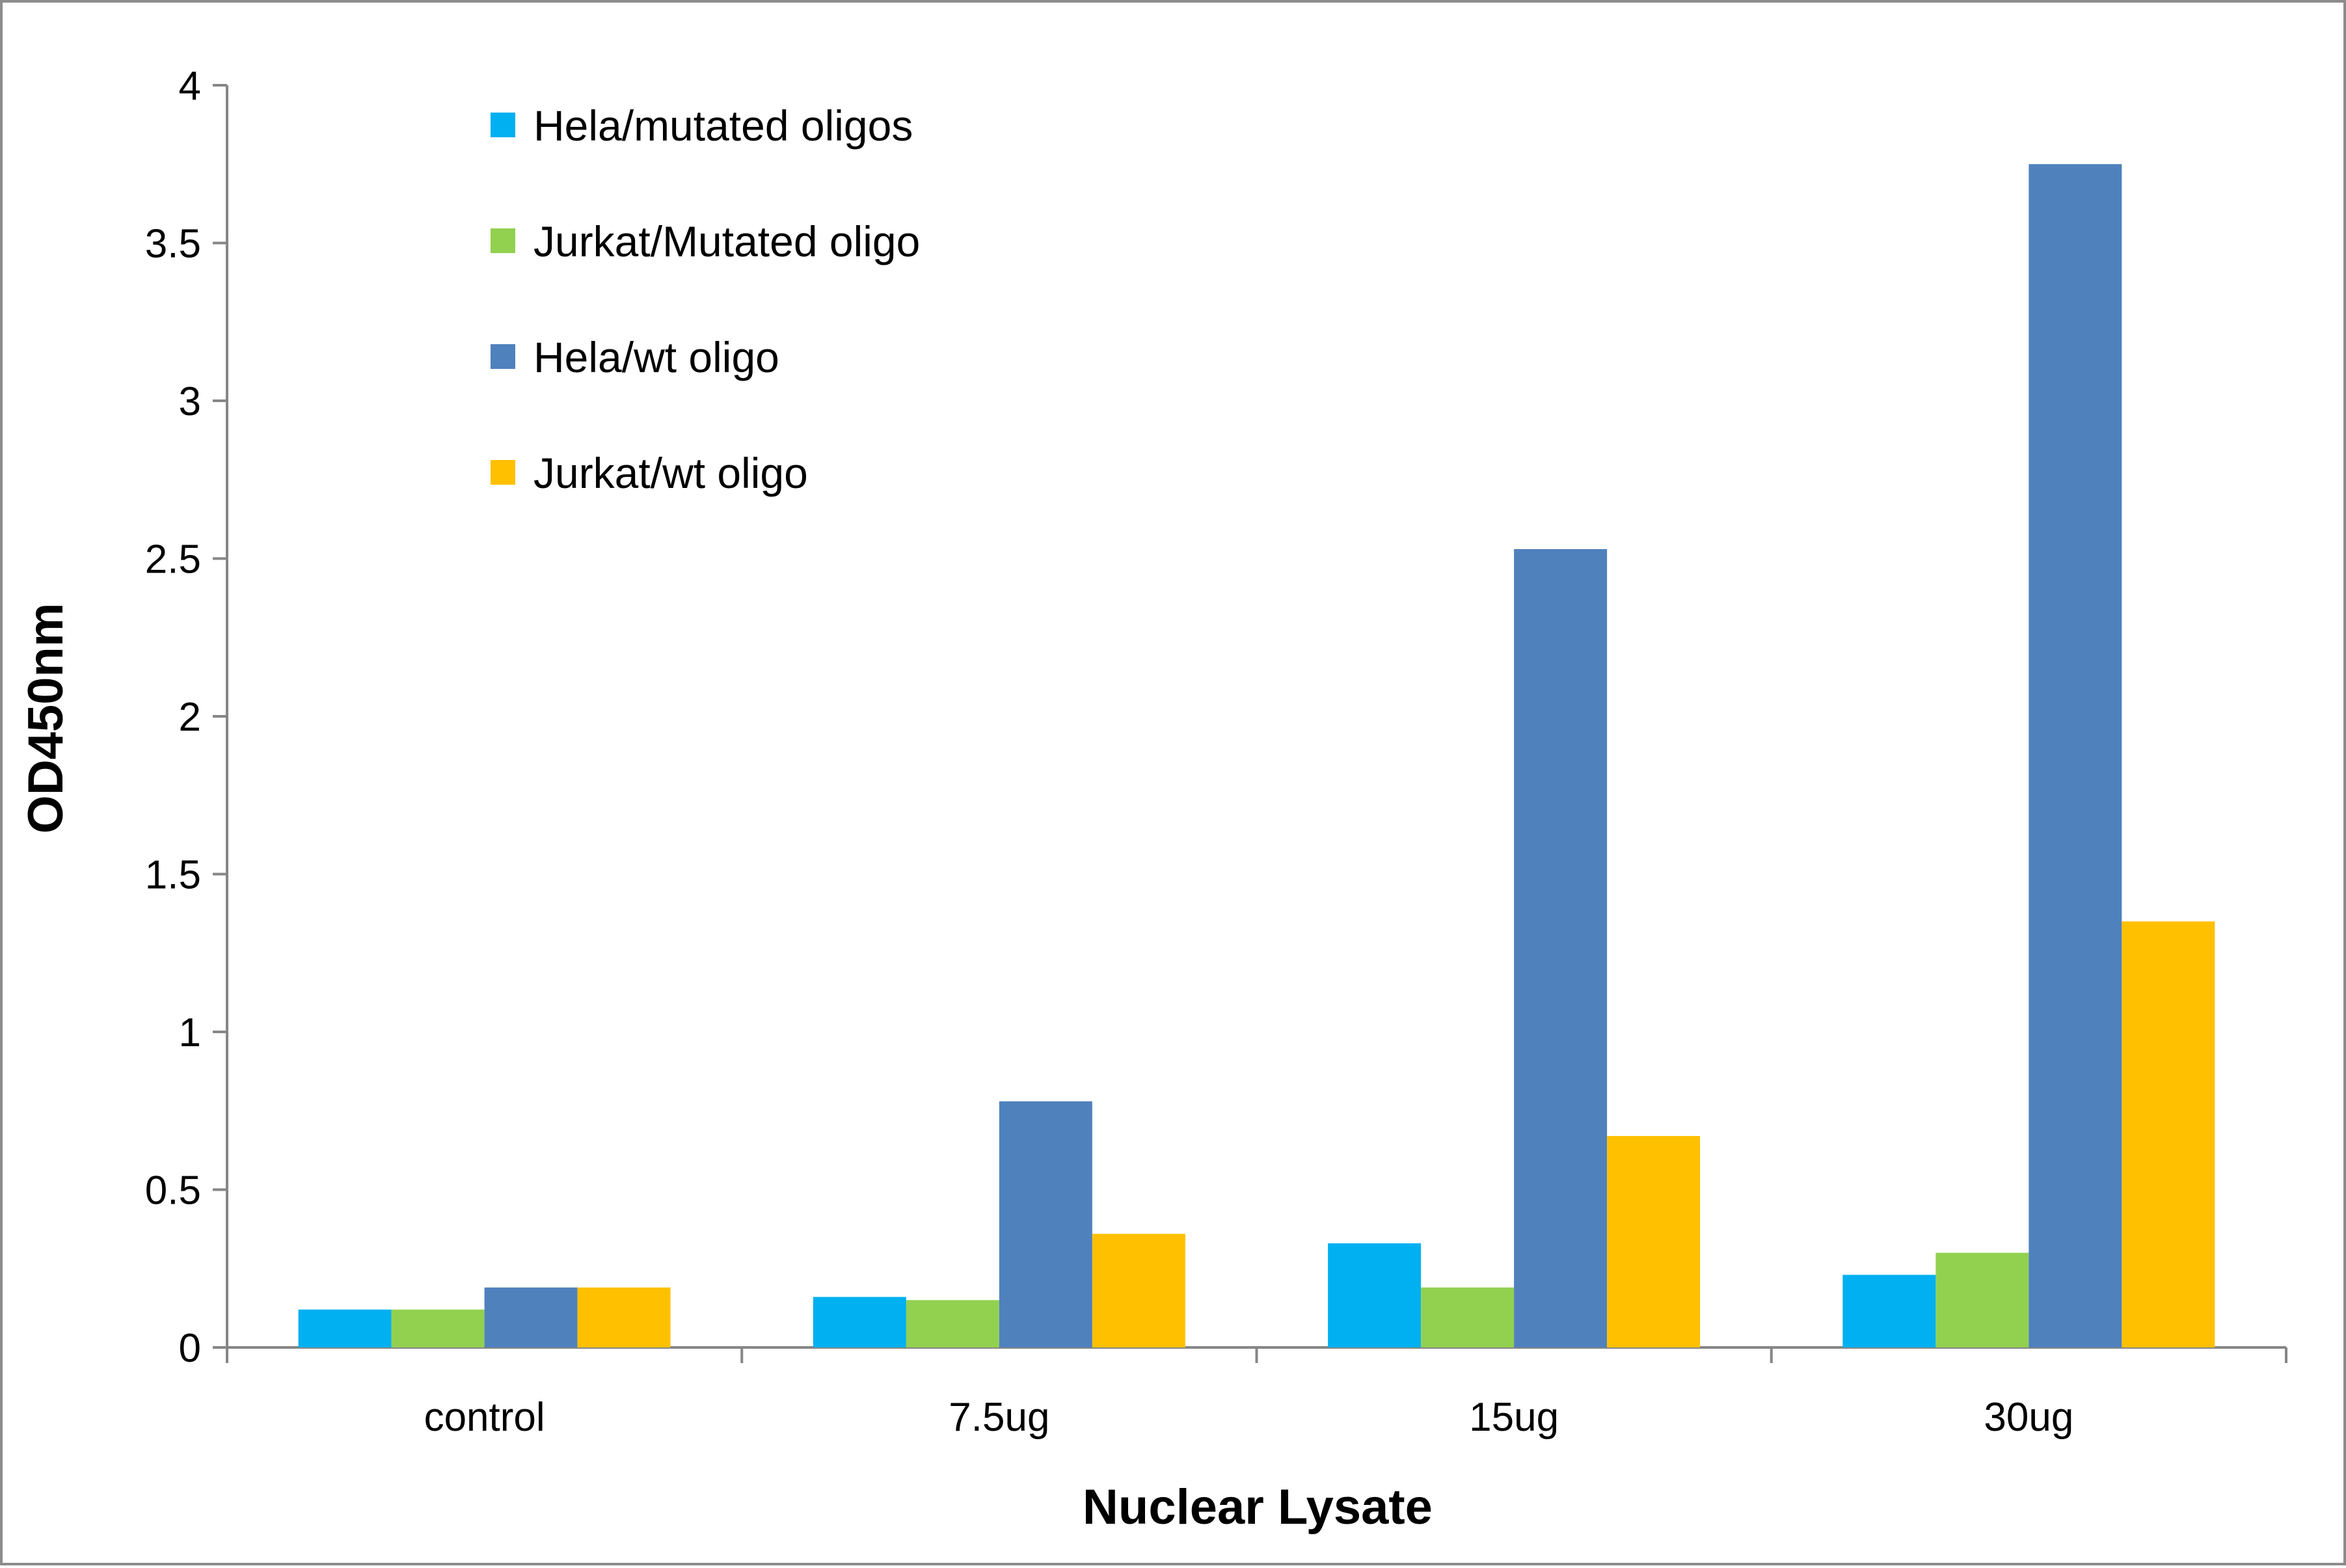 Image resolution: width=2346 pixels, height=1568 pixels. What do you see at coordinates (1982, 1299) in the screenshot?
I see `bar-jurkat-mutated-oligo-30ug` at bounding box center [1982, 1299].